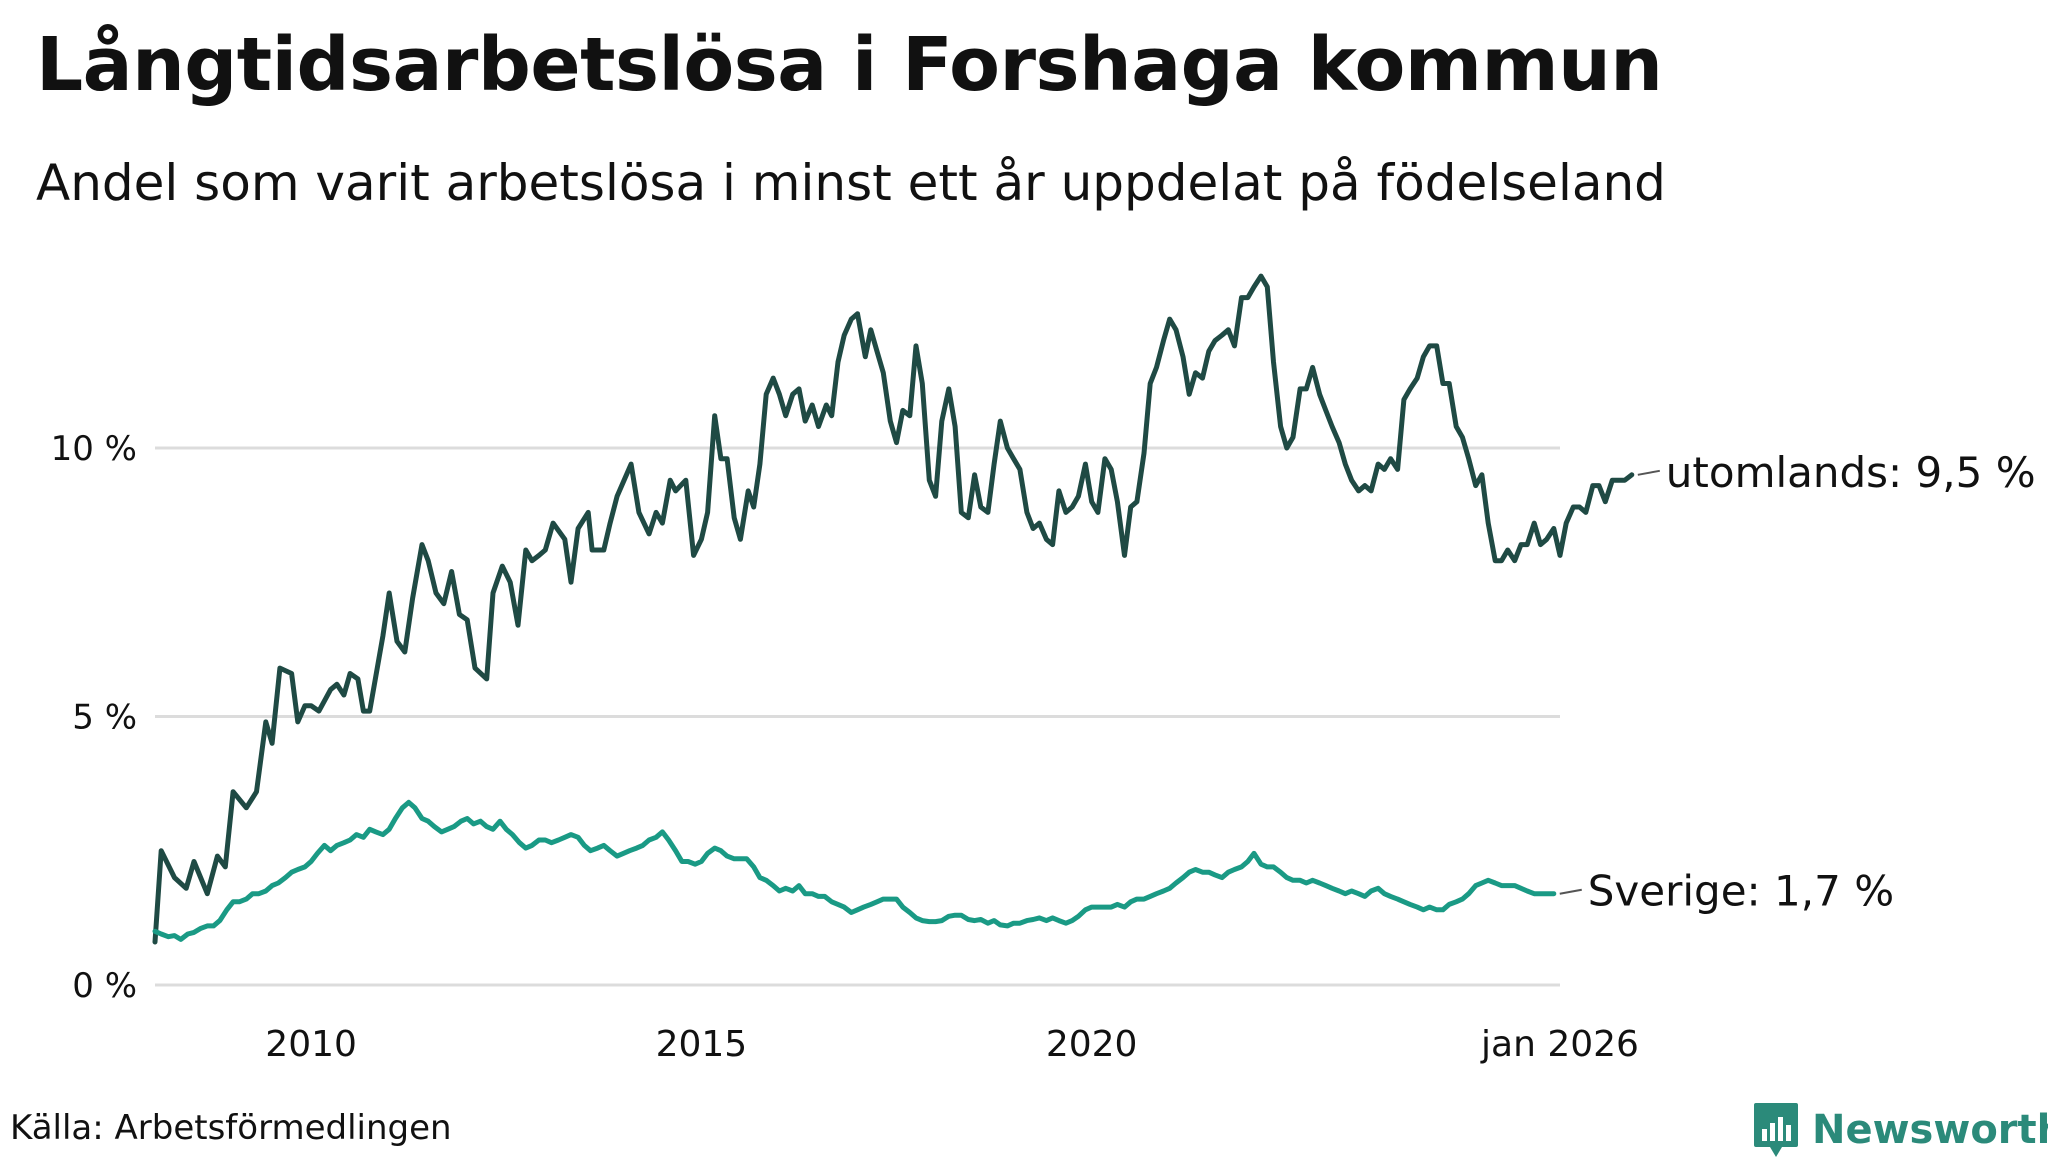 This screenshot has width=2048, height=1162. Describe the element at coordinates (854, 870) in the screenshot. I see `series-line-sverige` at that location.